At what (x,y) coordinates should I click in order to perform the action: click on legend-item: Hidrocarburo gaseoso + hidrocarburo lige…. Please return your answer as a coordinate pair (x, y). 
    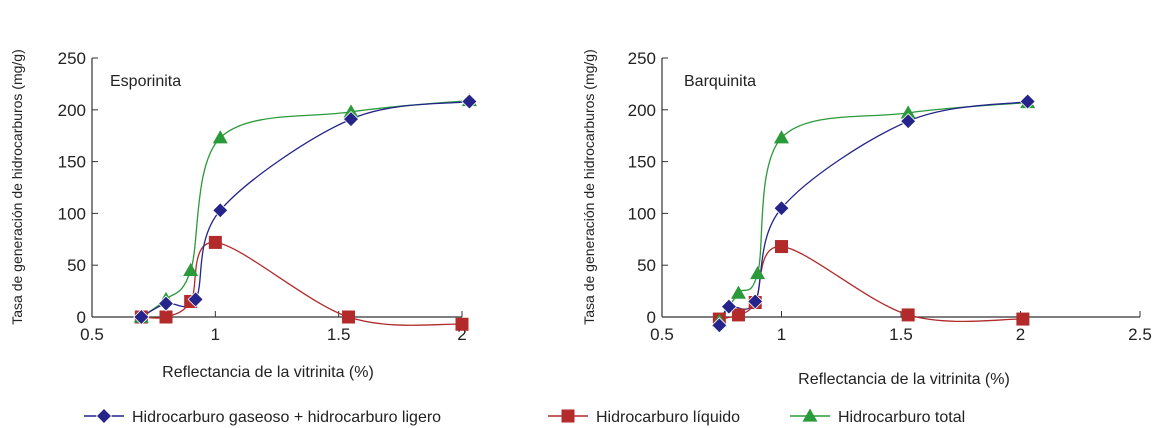
    Looking at the image, I should click on (262, 416).